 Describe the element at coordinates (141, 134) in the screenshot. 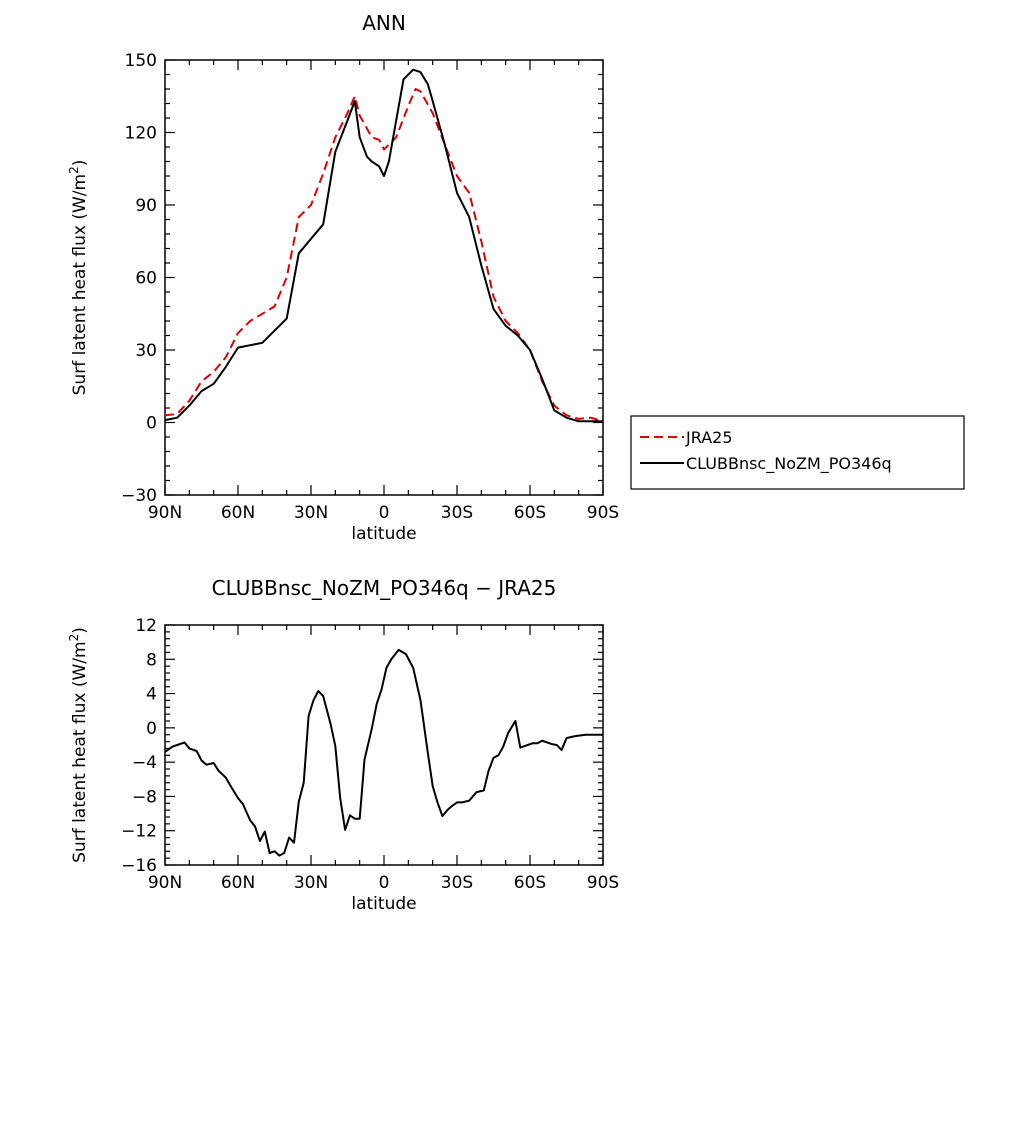

I see `y-tick-label: 120` at that location.